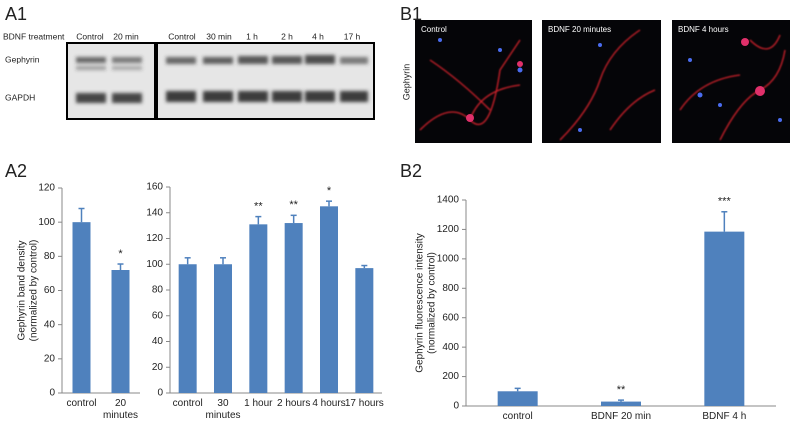 The image size is (800, 429). I want to click on y-tick-label: 1000, so click(448, 258).